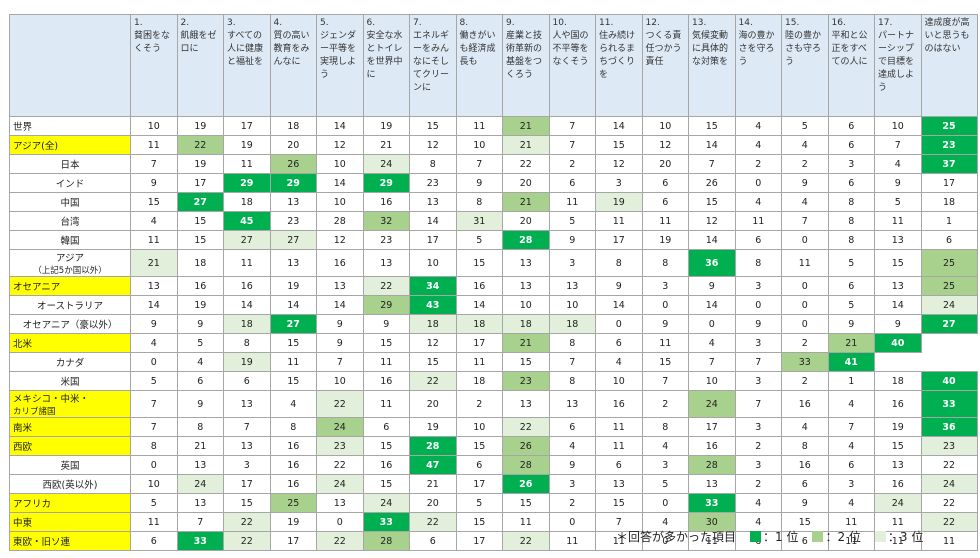 Image resolution: width=980 pixels, height=558 pixels. Describe the element at coordinates (493, 126) in the screenshot. I see `table-row: 世界 10 19 17 18 14 19 15 11 21 7 14 10 15 4 5 6 10 25` at that location.